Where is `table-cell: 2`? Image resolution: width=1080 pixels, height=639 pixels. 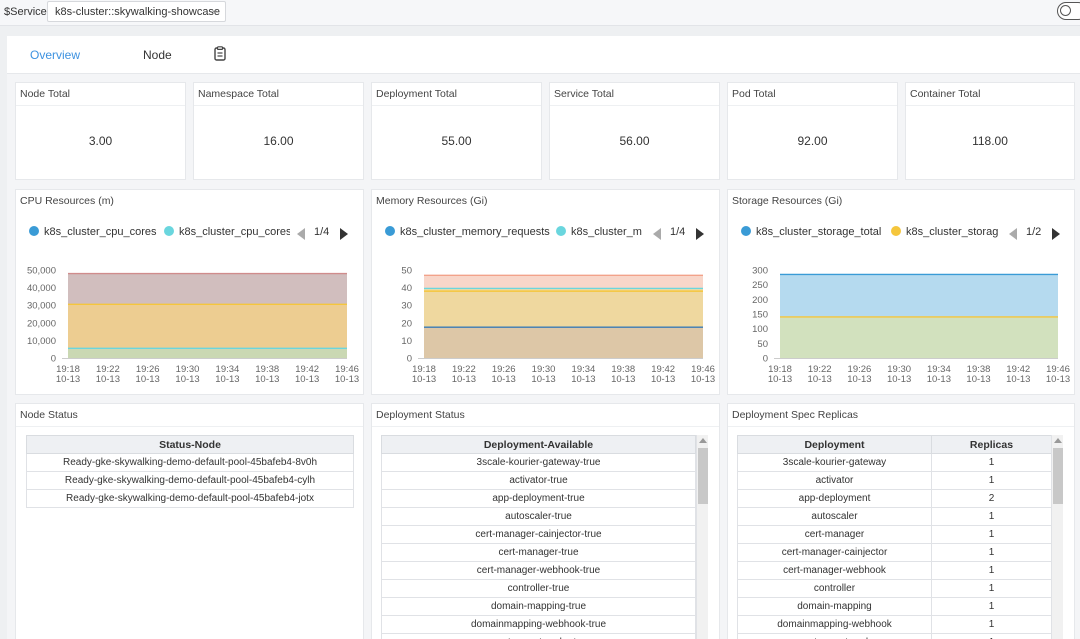 table-cell: 2 is located at coordinates (991, 498).